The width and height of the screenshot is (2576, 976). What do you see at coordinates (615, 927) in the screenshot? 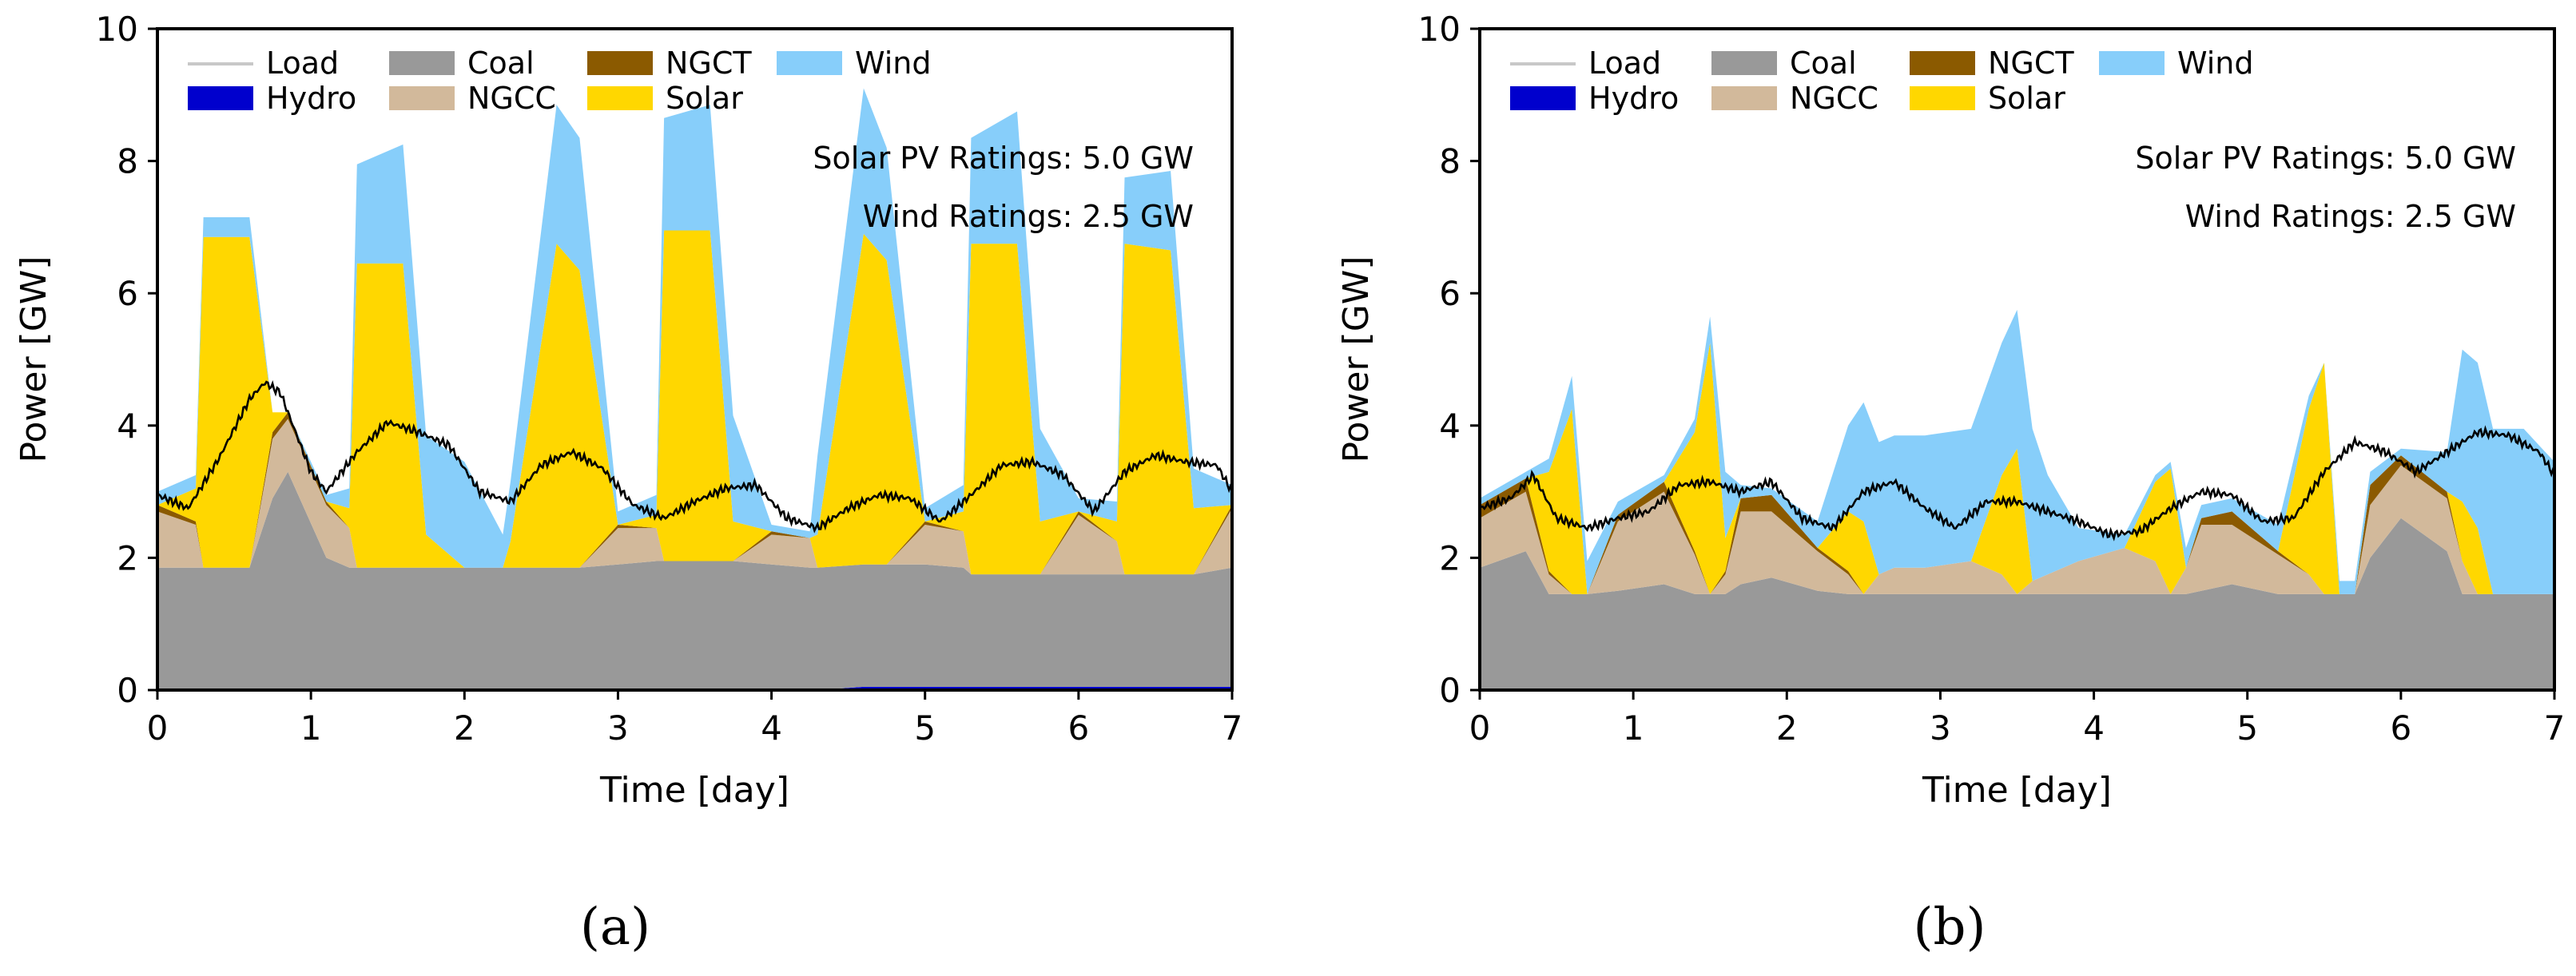
I see `panel-caption: (a)` at bounding box center [615, 927].